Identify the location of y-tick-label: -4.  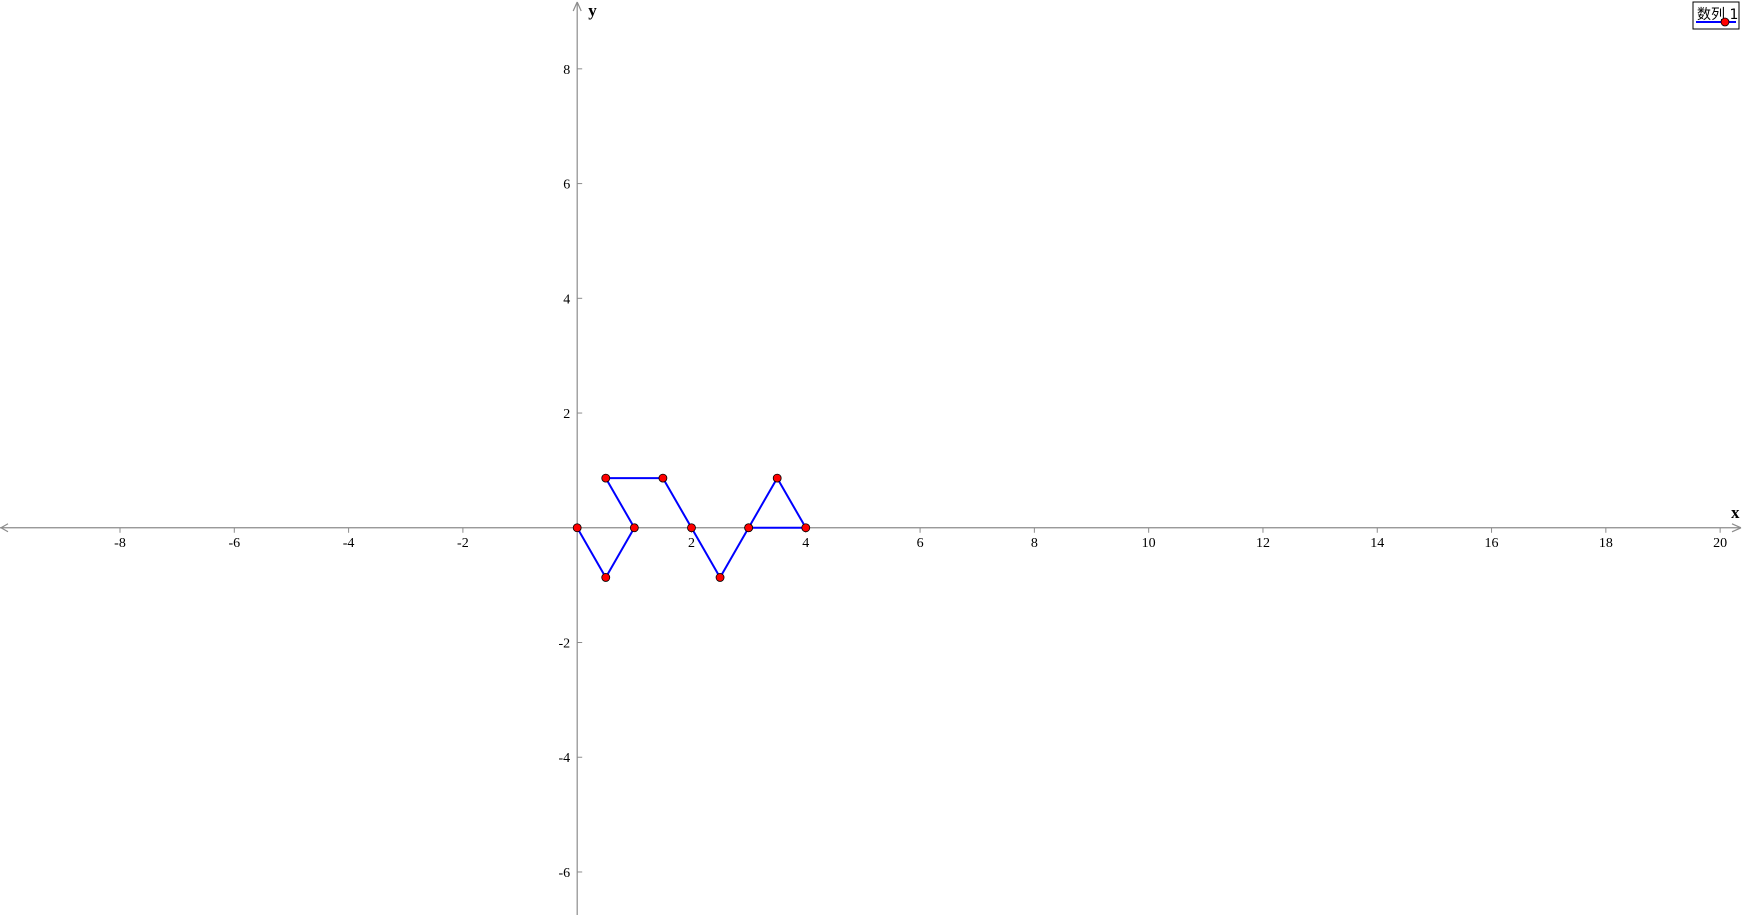
(565, 758).